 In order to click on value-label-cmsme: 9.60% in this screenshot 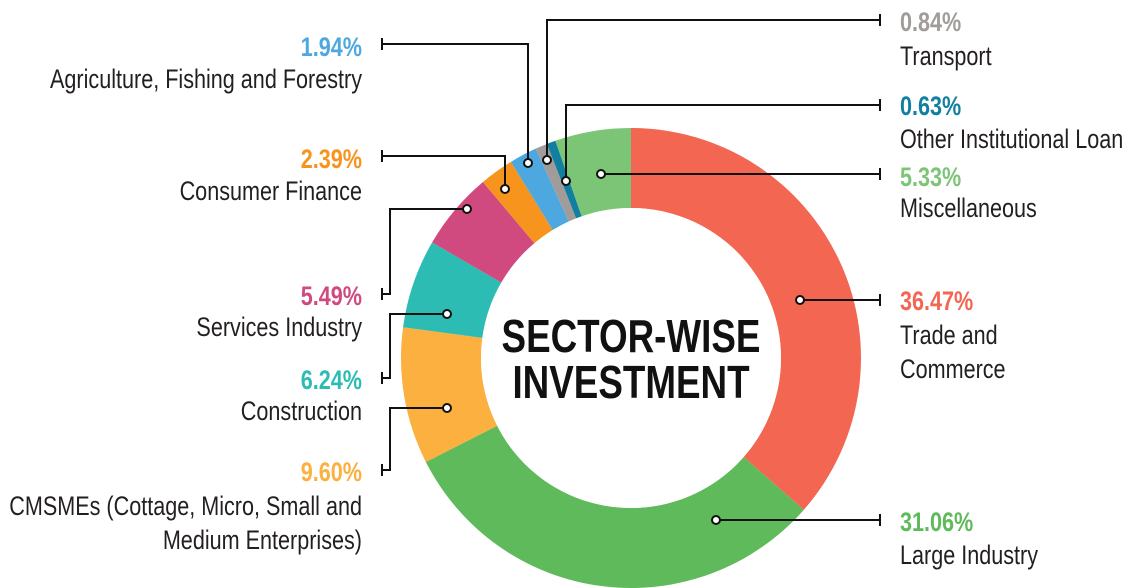, I will do `click(331, 473)`.